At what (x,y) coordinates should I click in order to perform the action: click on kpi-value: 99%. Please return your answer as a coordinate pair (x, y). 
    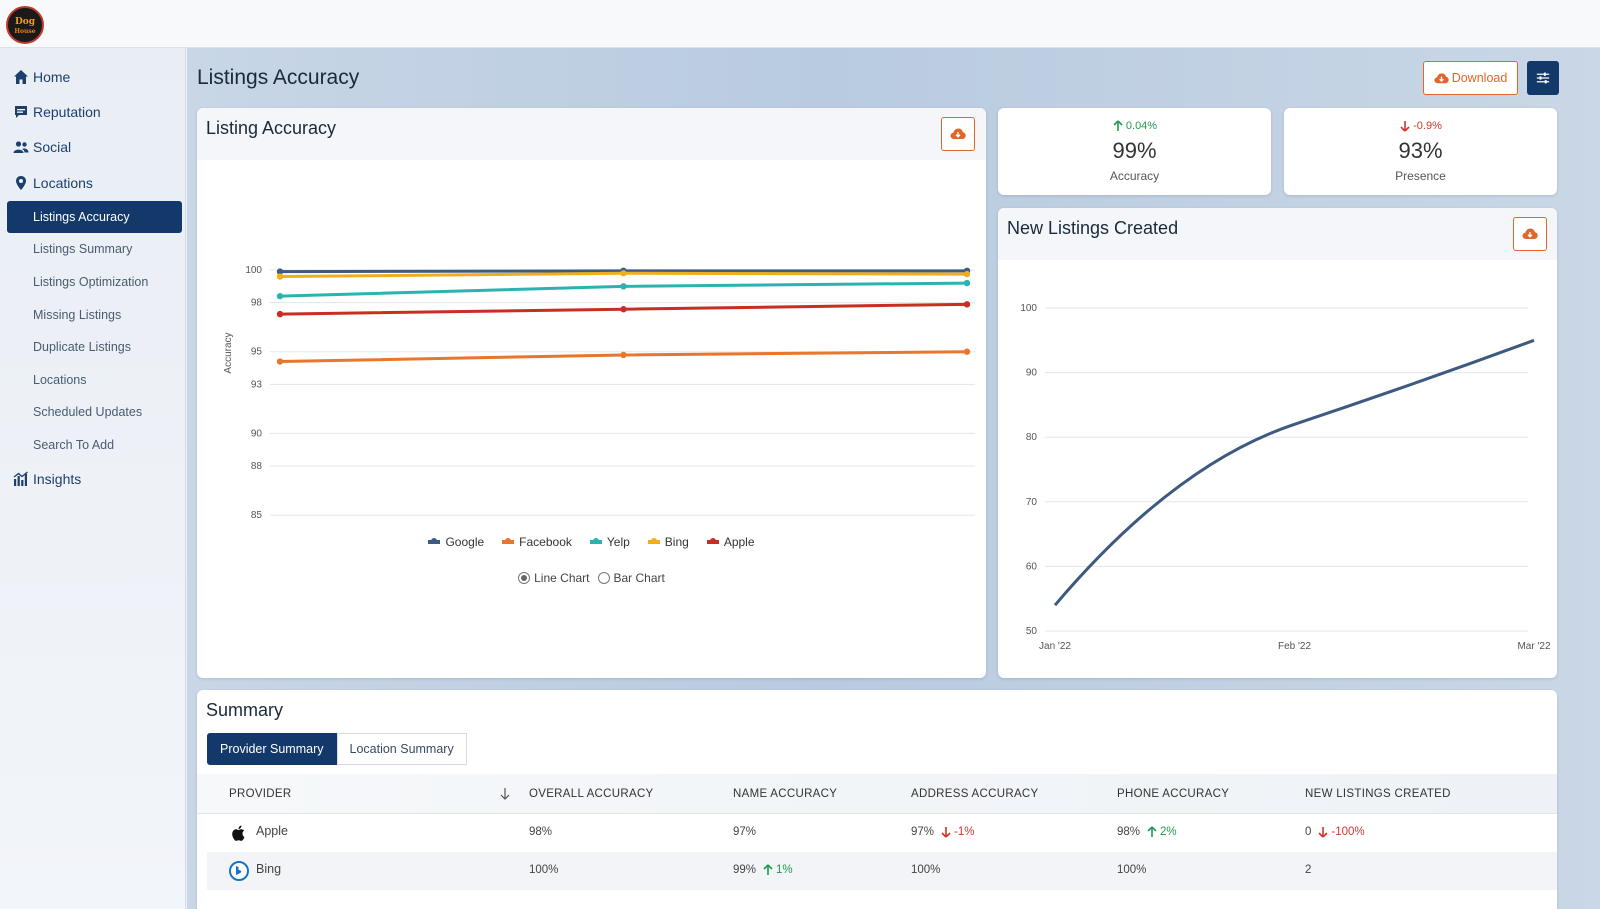
    Looking at the image, I should click on (1134, 150).